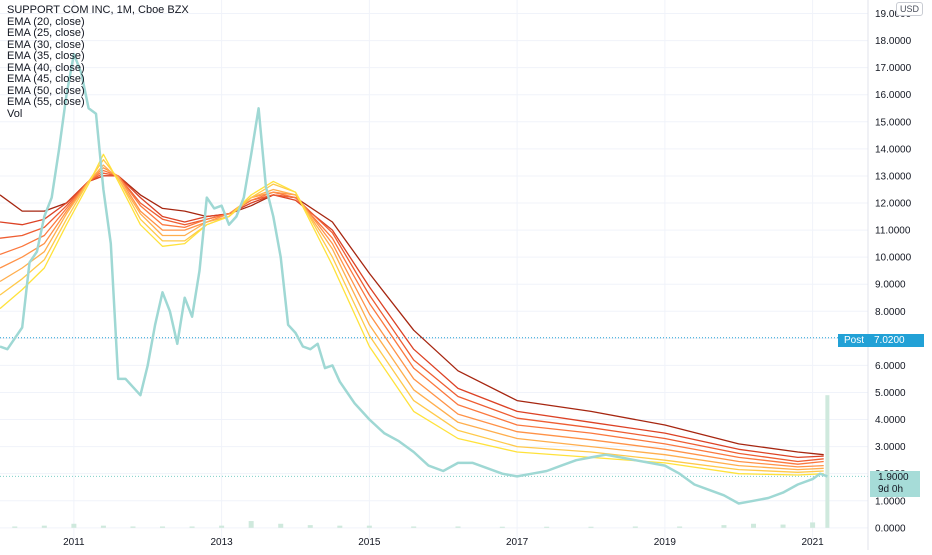 This screenshot has height=555, width=932. Describe the element at coordinates (46, 33) in the screenshot. I see `legend-ema-25: EMA (25, close)` at that location.